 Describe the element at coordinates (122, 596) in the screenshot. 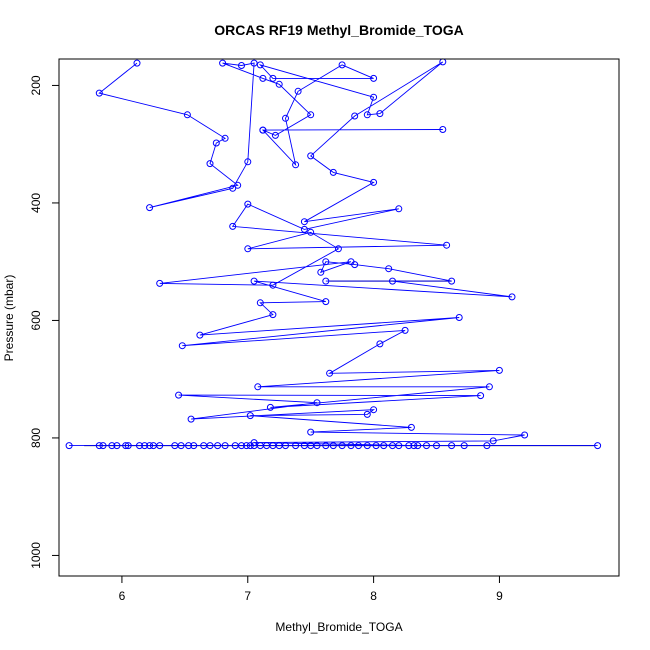

I see `x-tick-label: 6` at that location.